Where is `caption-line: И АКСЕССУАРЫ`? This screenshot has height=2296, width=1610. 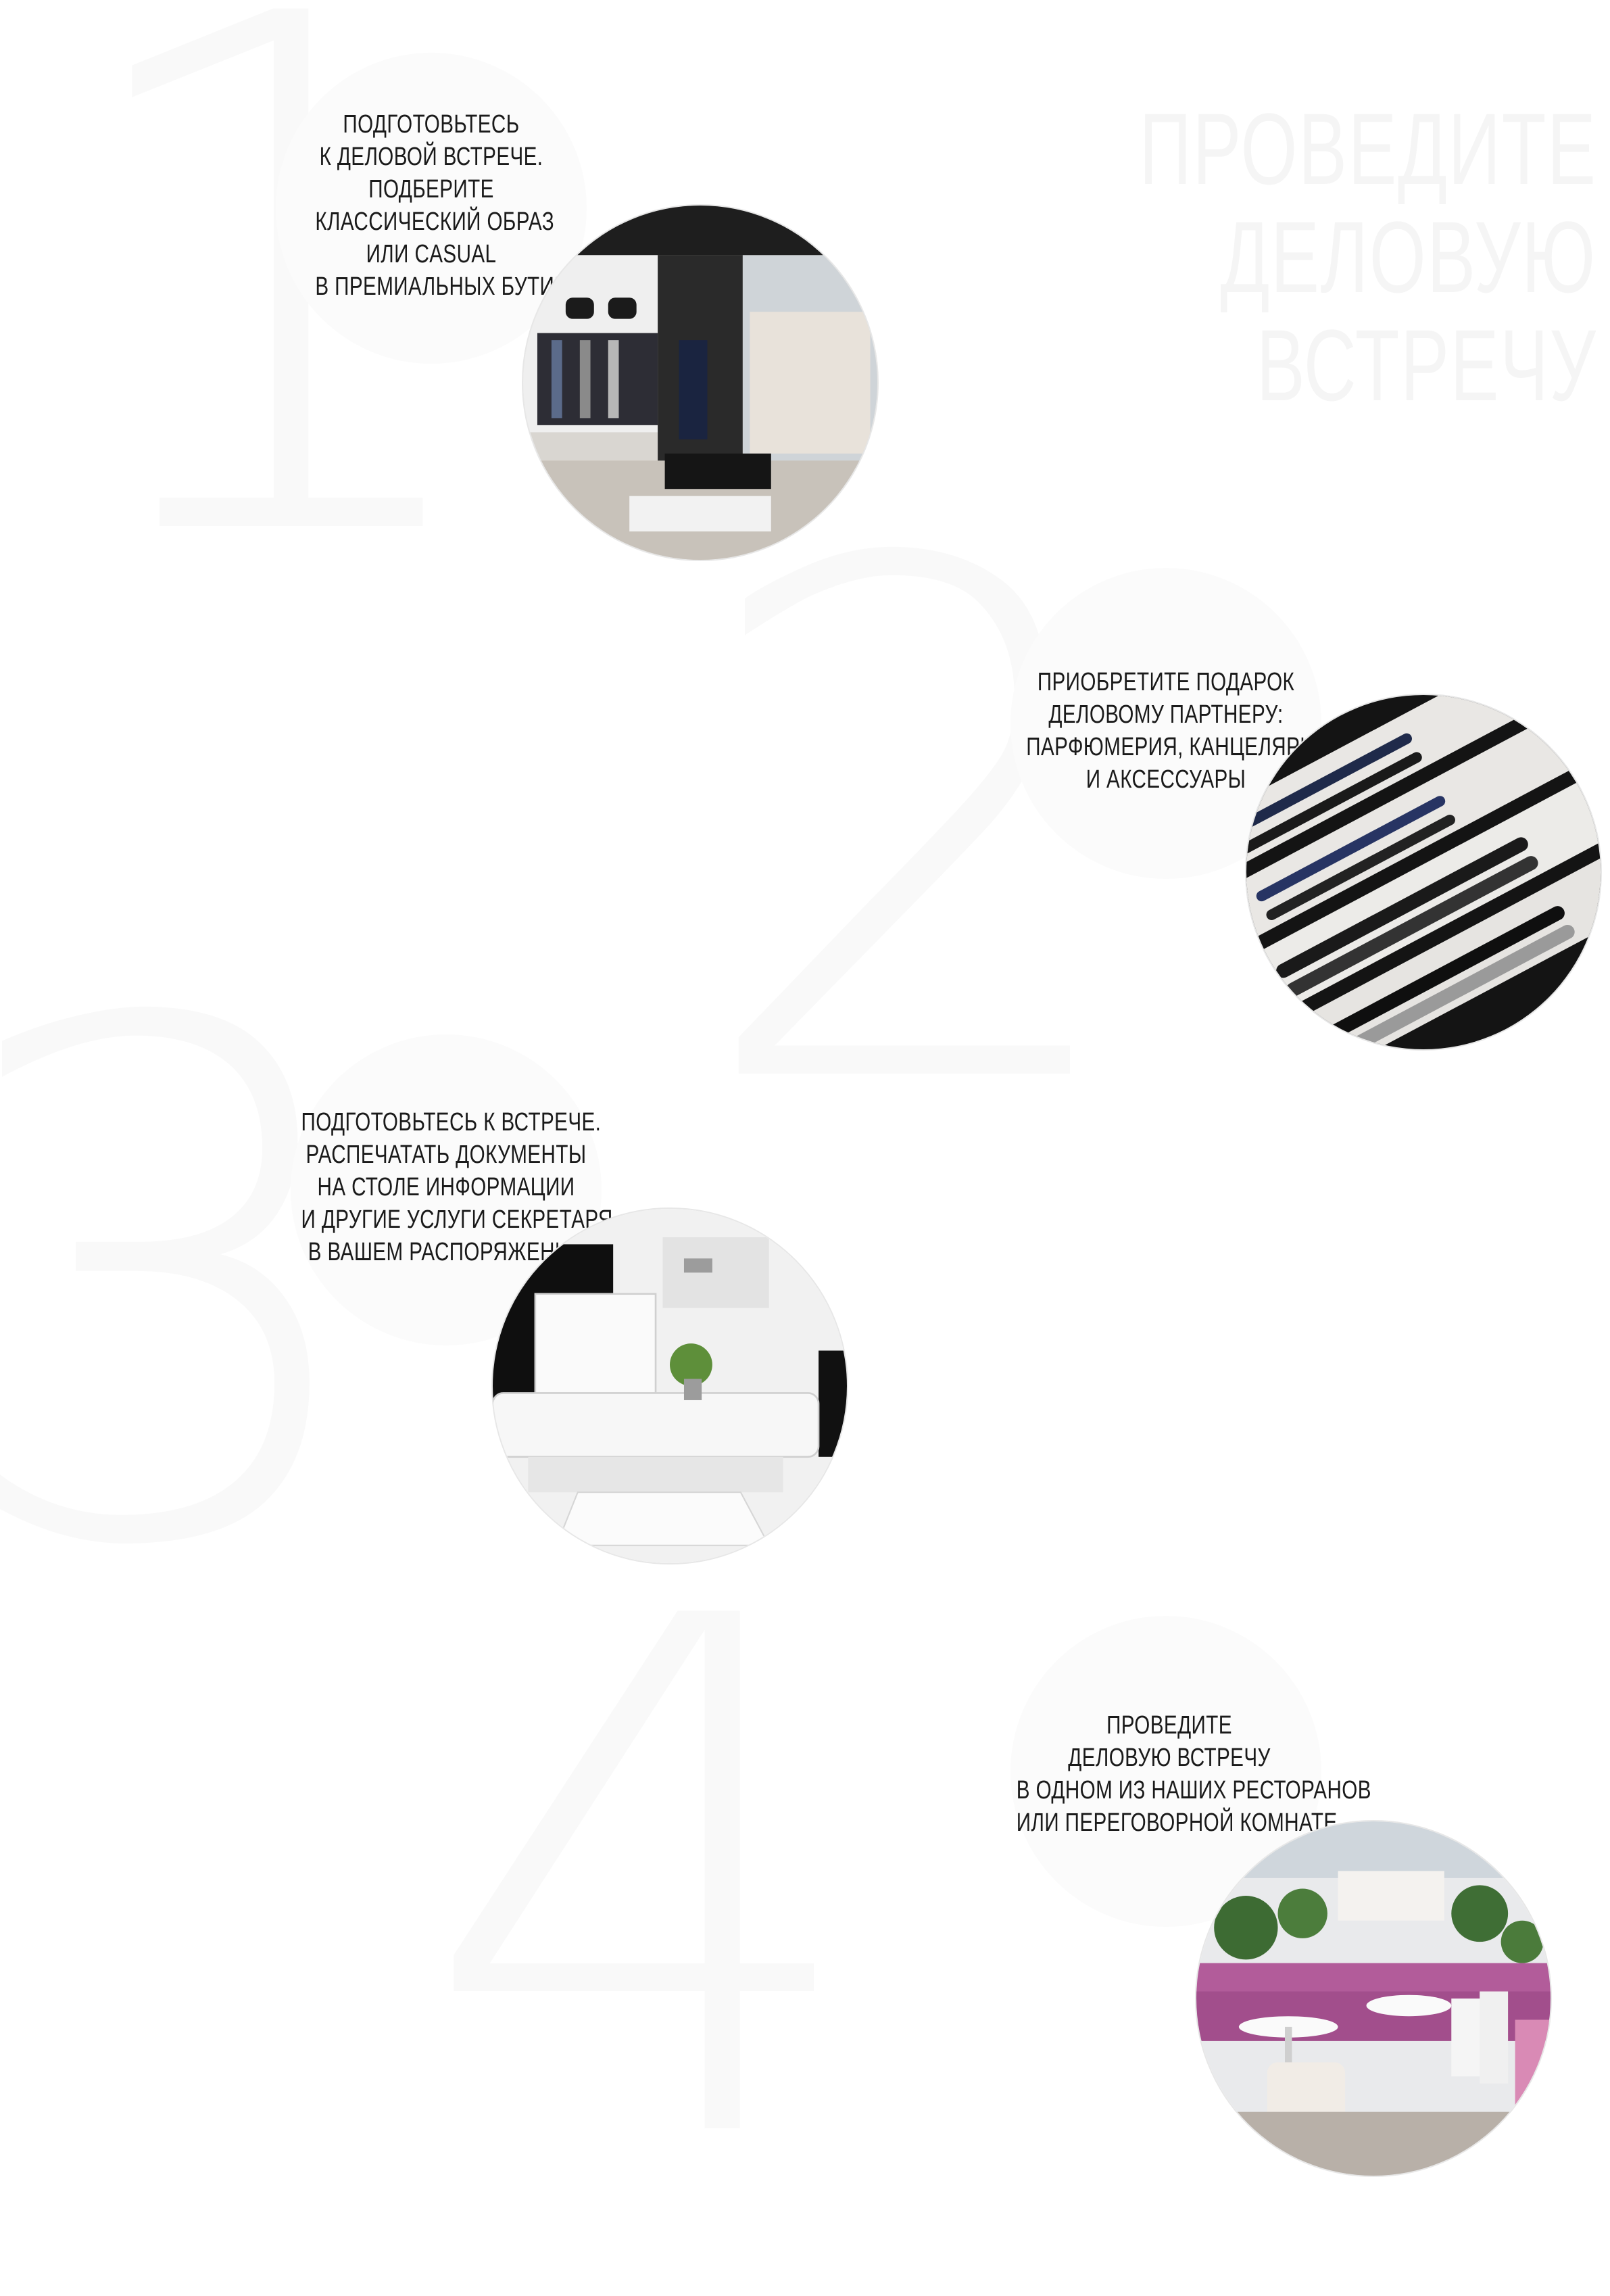
caption-line: И АКСЕССУАРЫ is located at coordinates (1165, 779).